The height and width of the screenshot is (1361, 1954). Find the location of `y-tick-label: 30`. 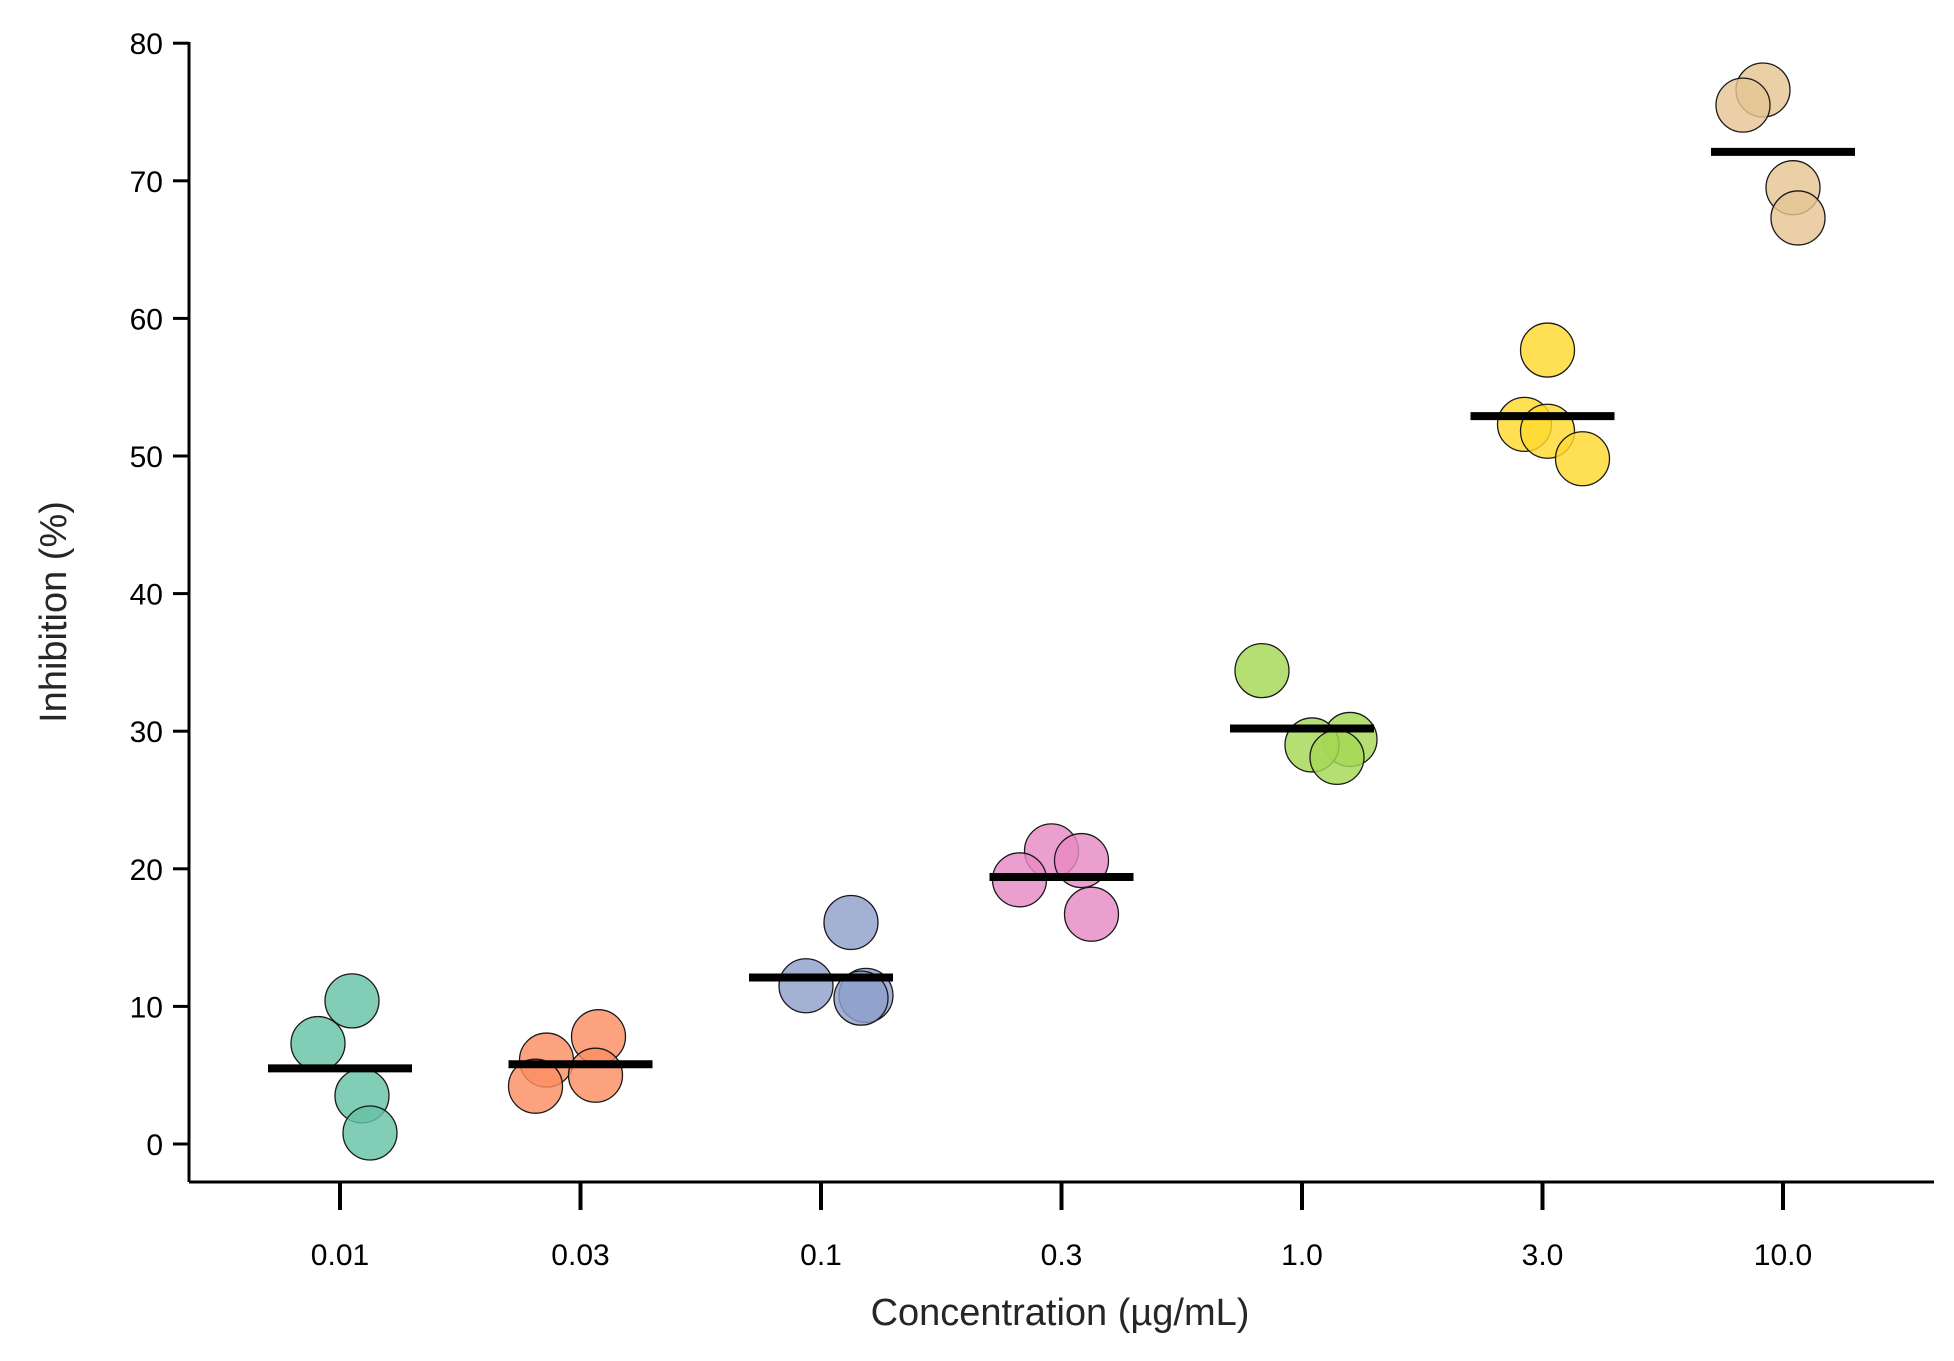

y-tick-label: 30 is located at coordinates (146, 732).